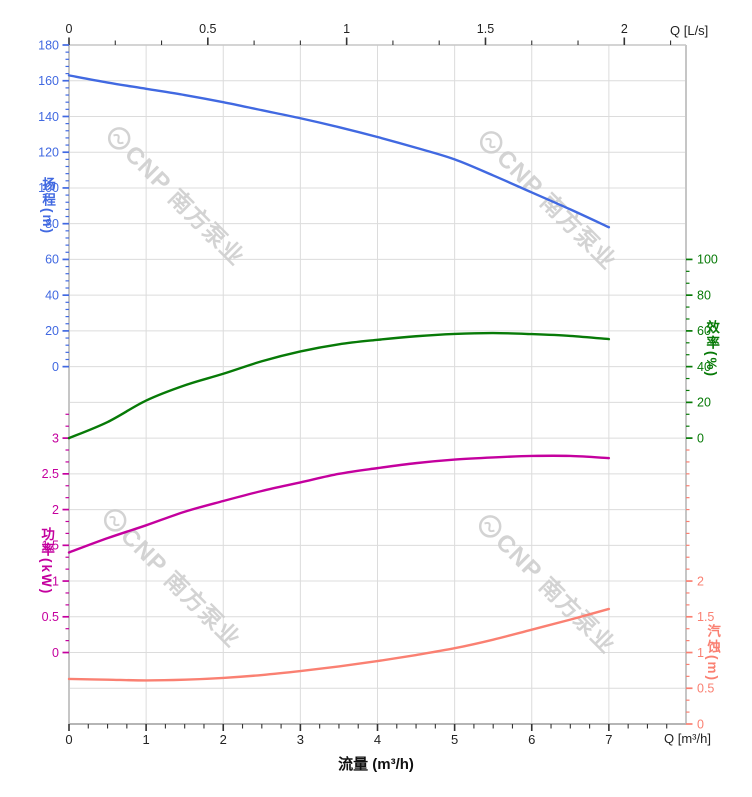 This screenshot has height=797, width=752. I want to click on head-axis-tick-label: 160, so click(48, 81).